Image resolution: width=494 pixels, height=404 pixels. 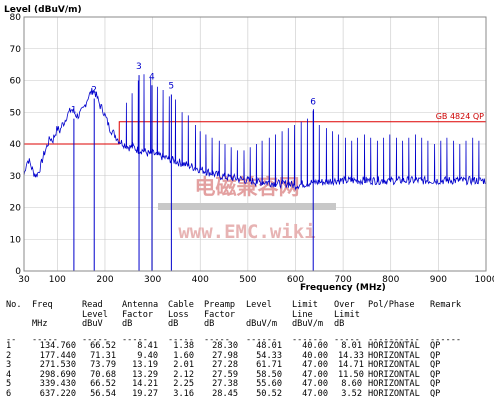 I want to click on table-cell-preamp: 27.28, so click(x=225, y=365).